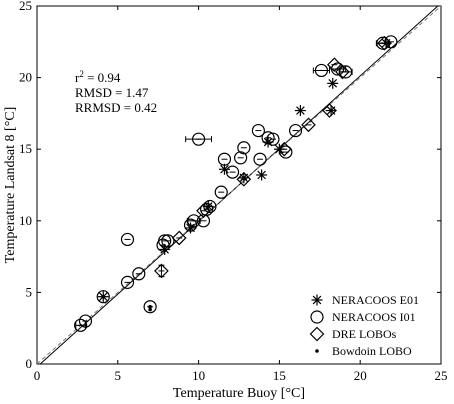 Image resolution: width=454 pixels, height=404 pixels. I want to click on x-tick-label: 25, so click(441, 375).